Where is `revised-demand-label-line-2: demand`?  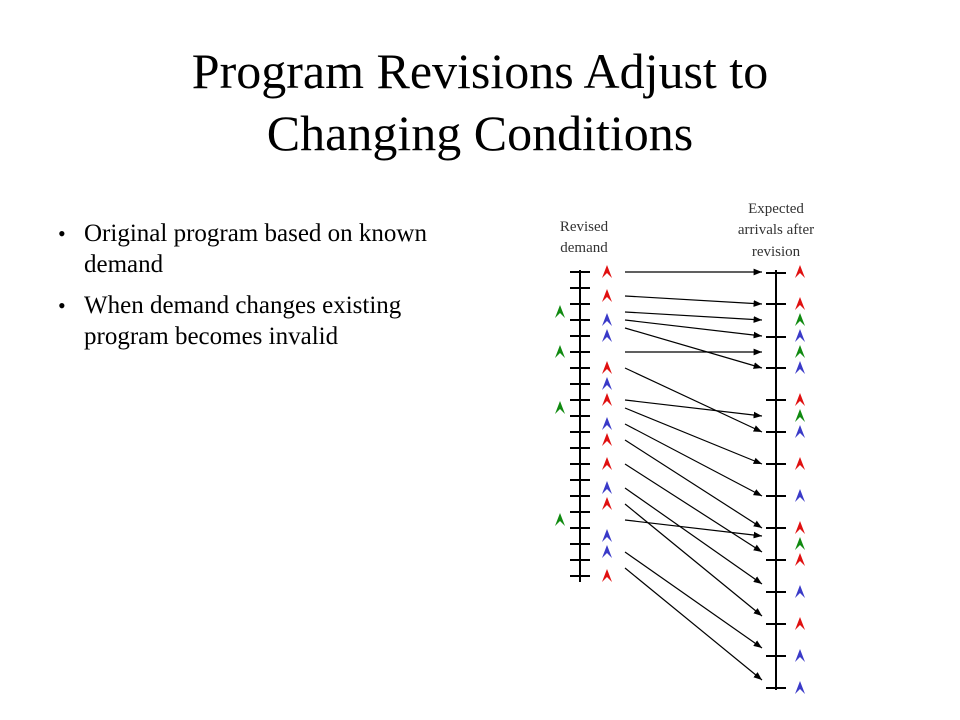 revised-demand-label-line-2: demand is located at coordinates (584, 248).